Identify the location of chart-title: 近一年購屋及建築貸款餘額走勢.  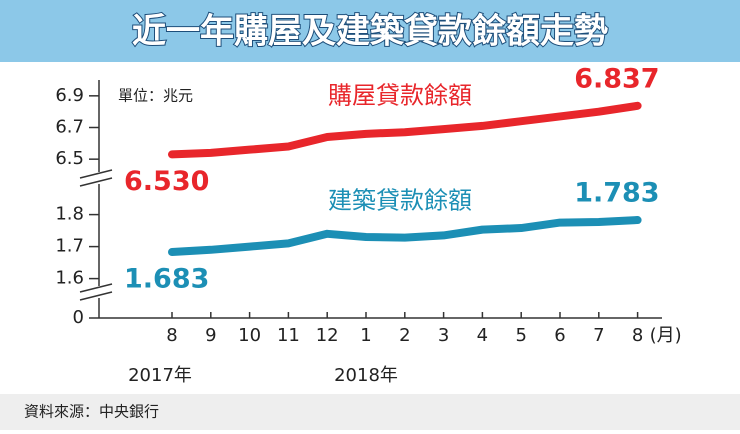
(370, 32).